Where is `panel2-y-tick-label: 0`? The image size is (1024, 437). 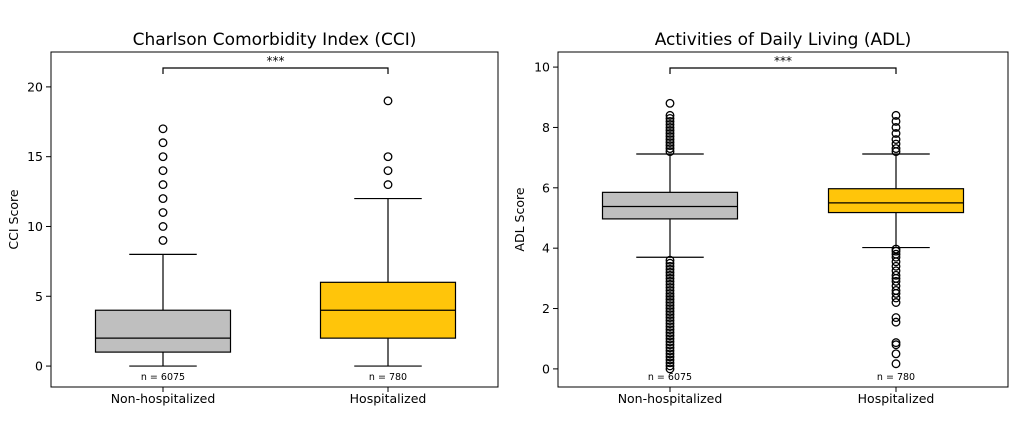
panel2-y-tick-label: 0 is located at coordinates (546, 368).